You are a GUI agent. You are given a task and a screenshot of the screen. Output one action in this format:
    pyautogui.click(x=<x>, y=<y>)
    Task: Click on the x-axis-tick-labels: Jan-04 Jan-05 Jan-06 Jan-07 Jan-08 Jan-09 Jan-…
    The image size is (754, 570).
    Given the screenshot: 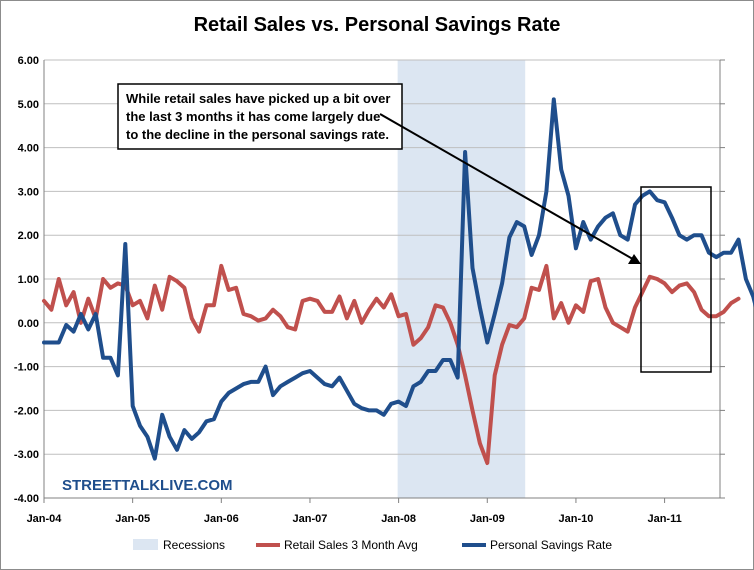 What is the action you would take?
    pyautogui.click(x=354, y=519)
    